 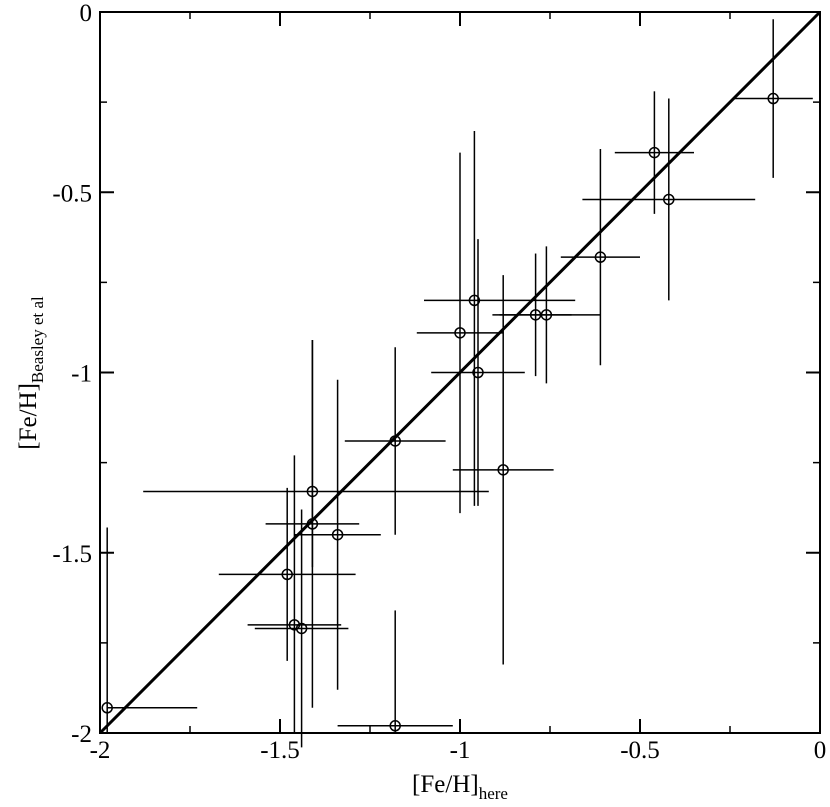 What do you see at coordinates (81, 374) in the screenshot?
I see `y-tick-label: -1` at bounding box center [81, 374].